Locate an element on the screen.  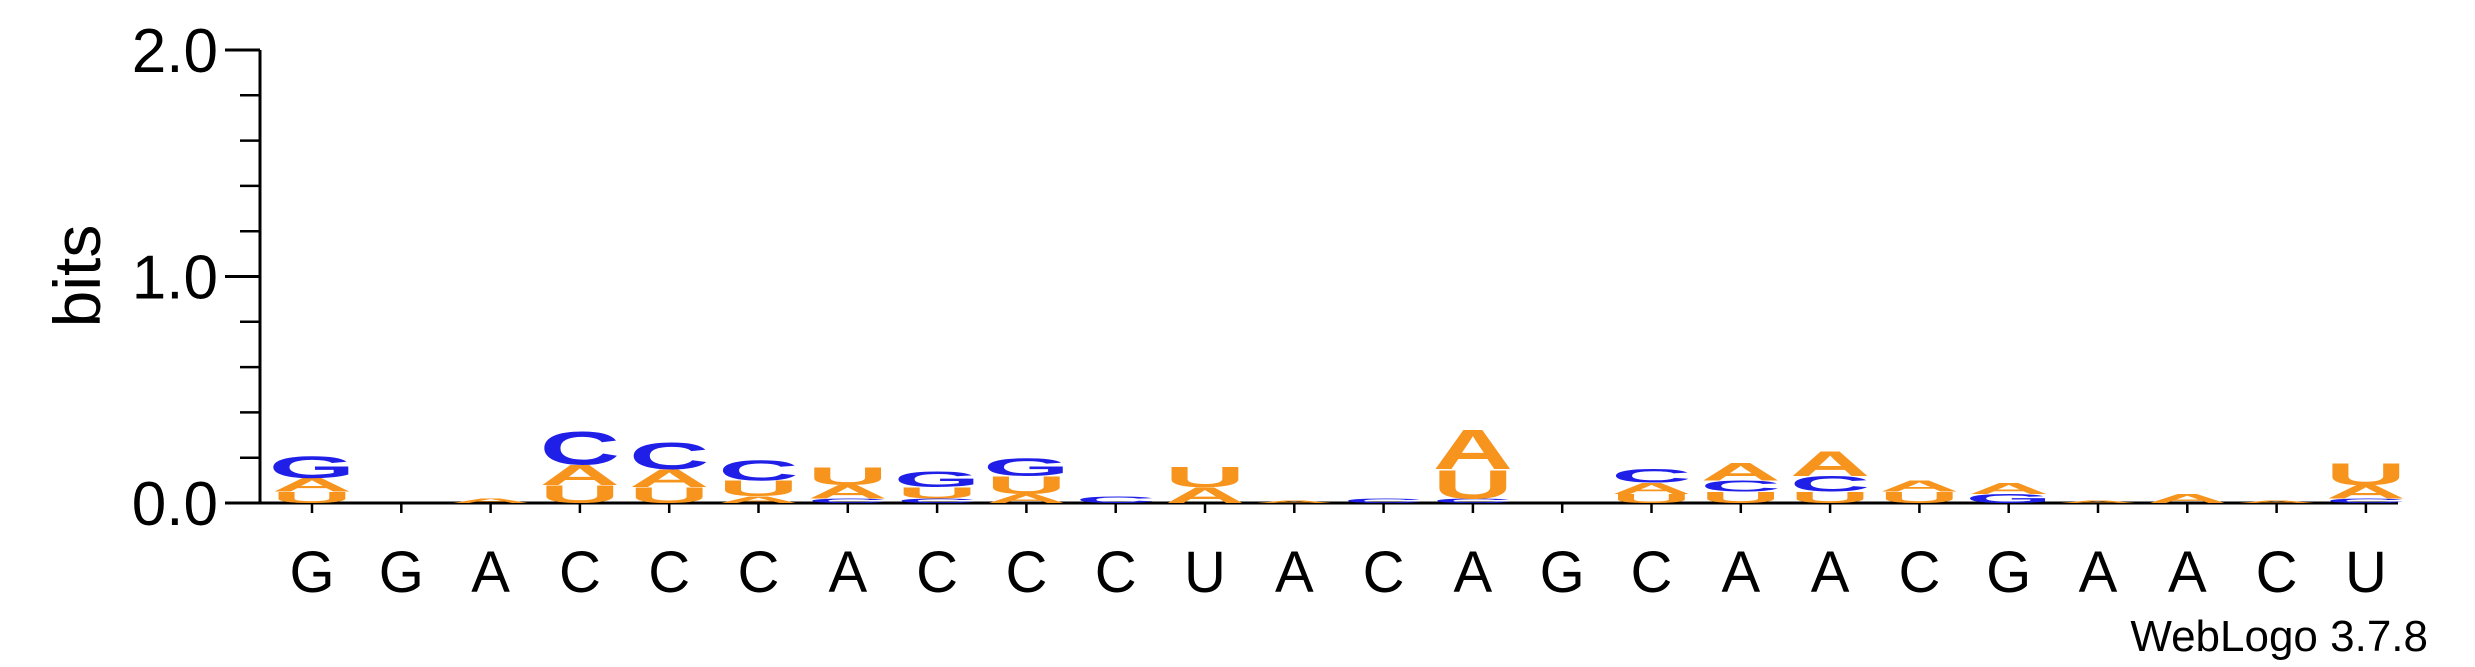
y-tick-label: 2.0 is located at coordinates (175, 51).